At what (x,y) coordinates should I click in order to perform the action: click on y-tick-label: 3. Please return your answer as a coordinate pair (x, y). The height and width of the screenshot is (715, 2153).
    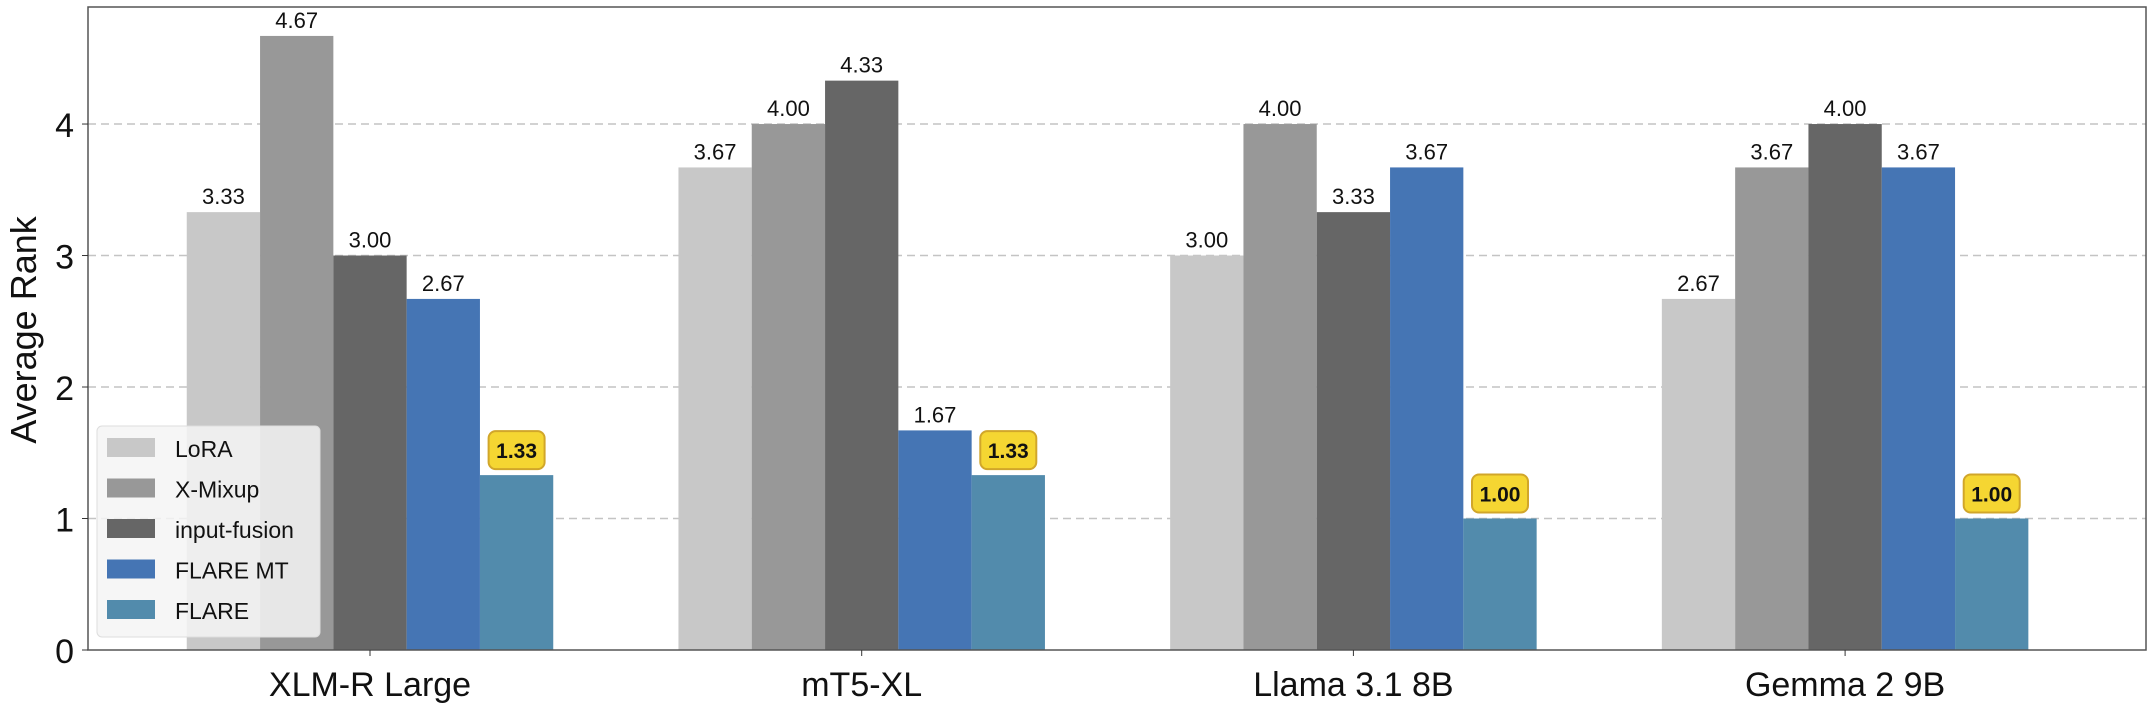
    Looking at the image, I should click on (64, 258).